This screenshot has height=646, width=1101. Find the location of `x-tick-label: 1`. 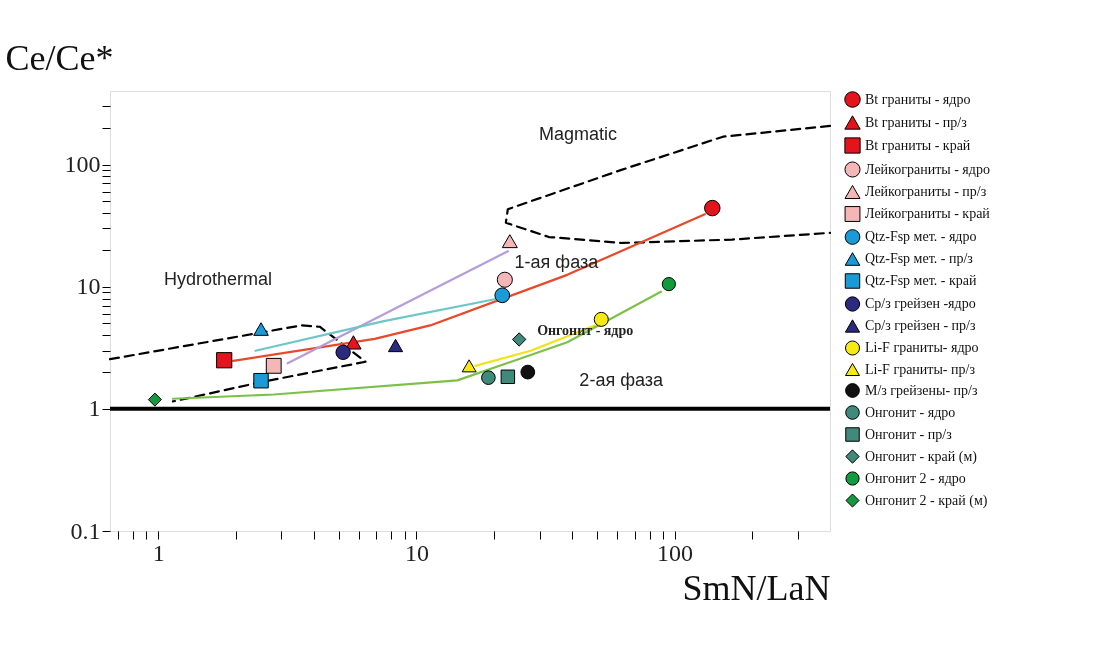

x-tick-label: 1 is located at coordinates (158, 552).